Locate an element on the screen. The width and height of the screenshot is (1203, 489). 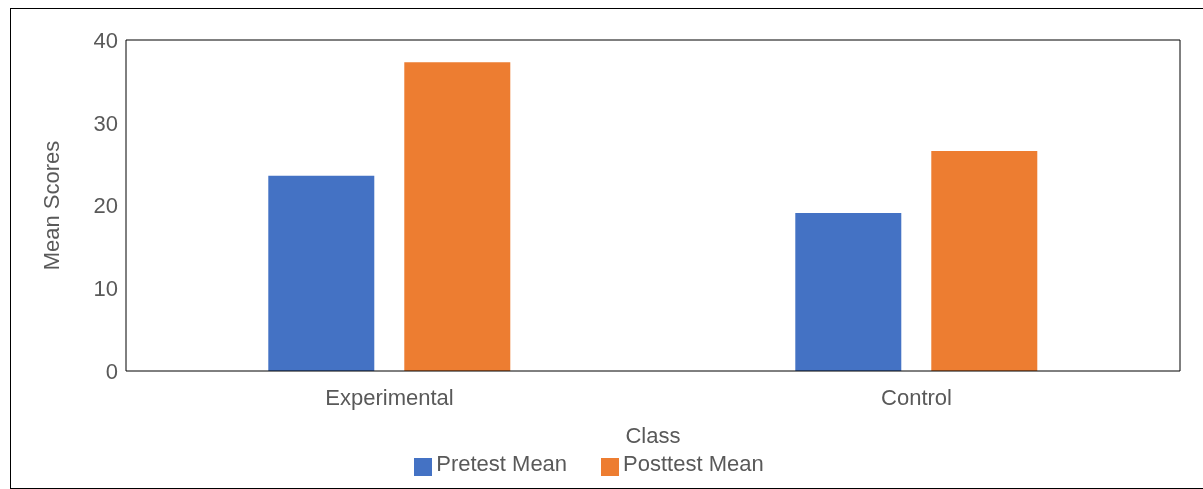
legend-label: Posttest Mean is located at coordinates (693, 463).